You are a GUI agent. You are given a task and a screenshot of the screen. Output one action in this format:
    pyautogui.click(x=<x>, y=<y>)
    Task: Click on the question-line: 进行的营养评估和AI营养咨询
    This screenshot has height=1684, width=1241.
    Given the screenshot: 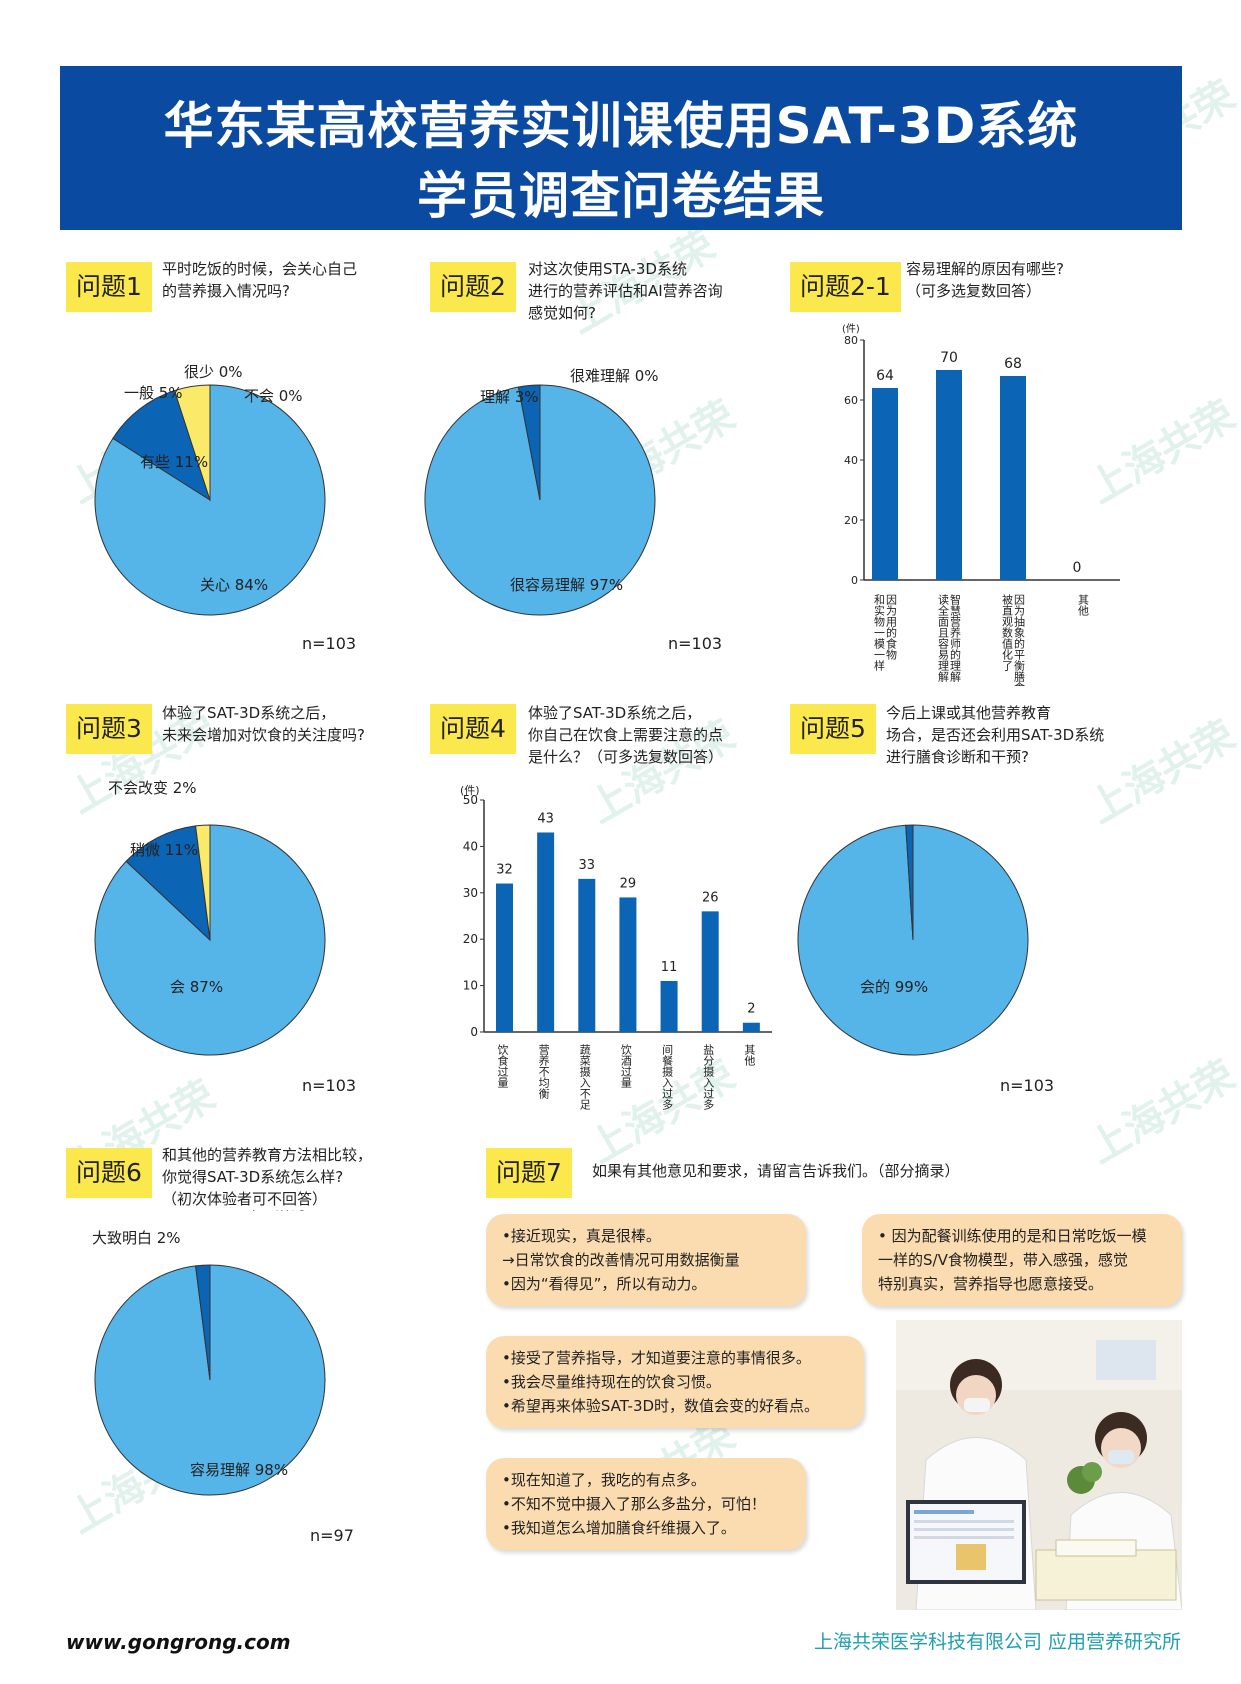 What is the action you would take?
    pyautogui.click(x=625, y=291)
    